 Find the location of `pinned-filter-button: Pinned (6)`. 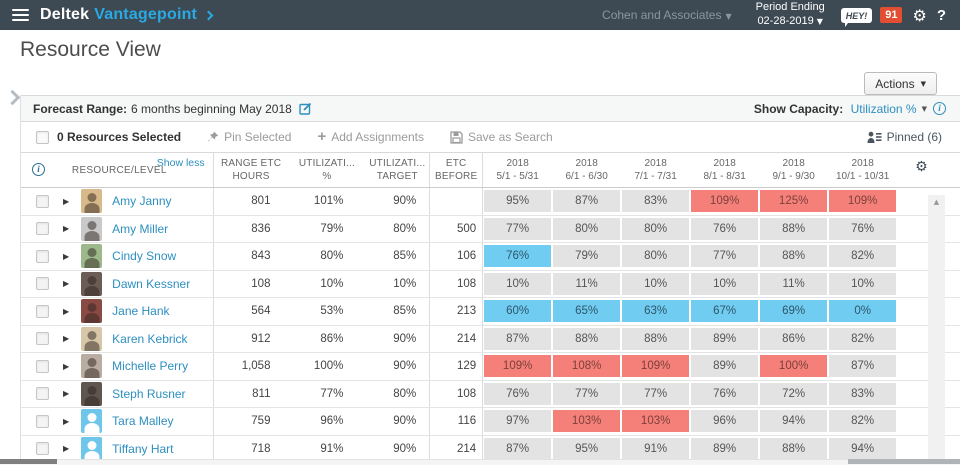

pinned-filter-button: Pinned (6) is located at coordinates (904, 137).